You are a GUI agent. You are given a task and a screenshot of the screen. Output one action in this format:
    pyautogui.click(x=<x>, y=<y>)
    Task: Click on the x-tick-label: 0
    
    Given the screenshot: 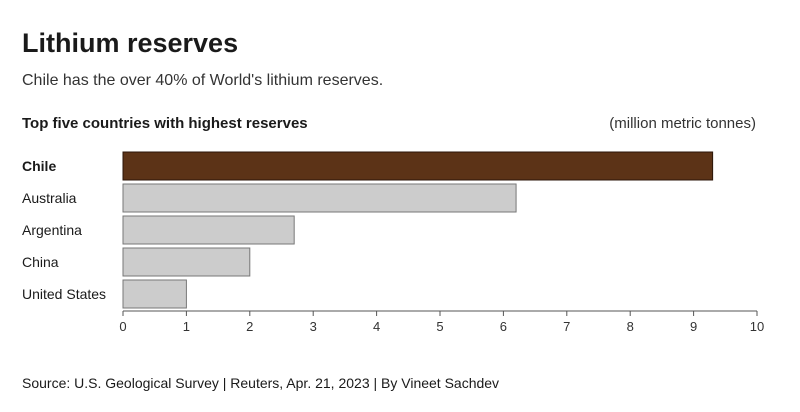 What is the action you would take?
    pyautogui.click(x=122, y=326)
    